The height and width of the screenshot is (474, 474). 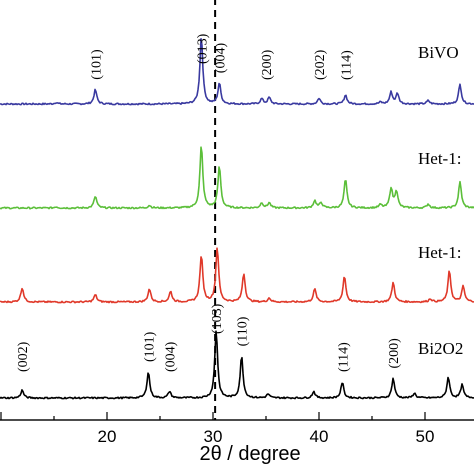 What do you see at coordinates (320, 64) in the screenshot?
I see `peak-label: (202)` at bounding box center [320, 64].